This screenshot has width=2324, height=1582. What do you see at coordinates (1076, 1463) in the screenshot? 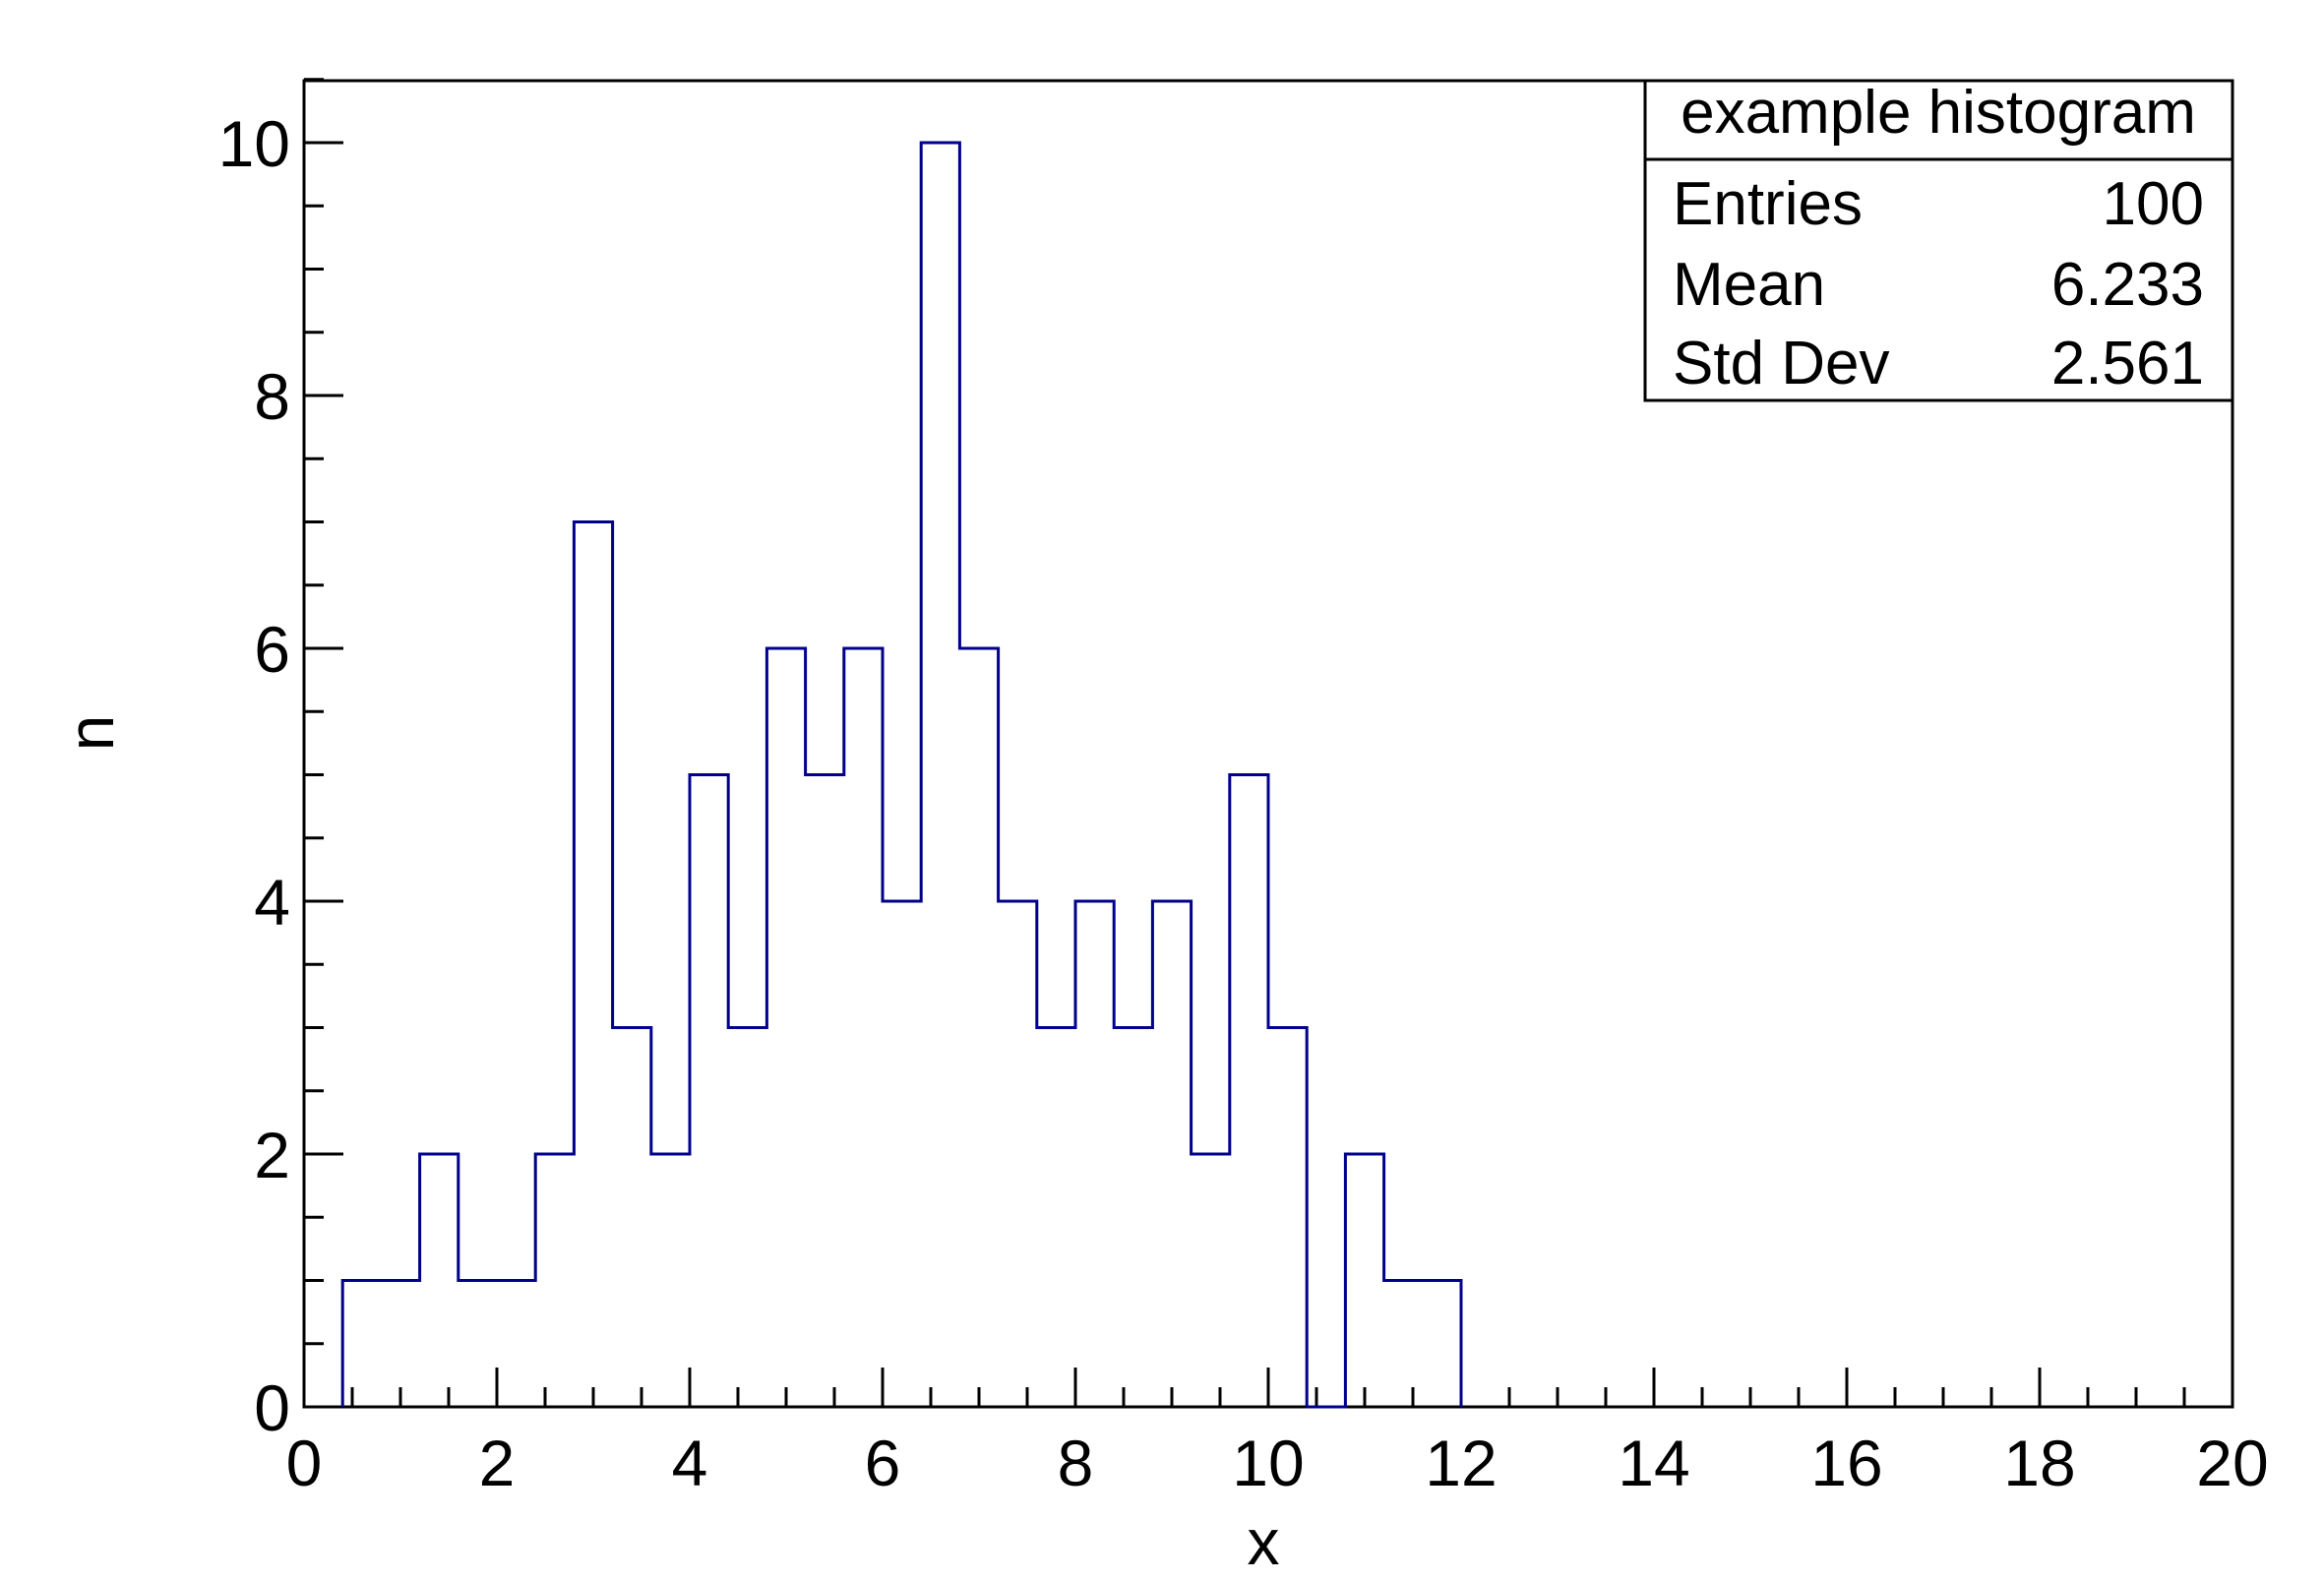
I see `x-tick-label: 8` at bounding box center [1076, 1463].